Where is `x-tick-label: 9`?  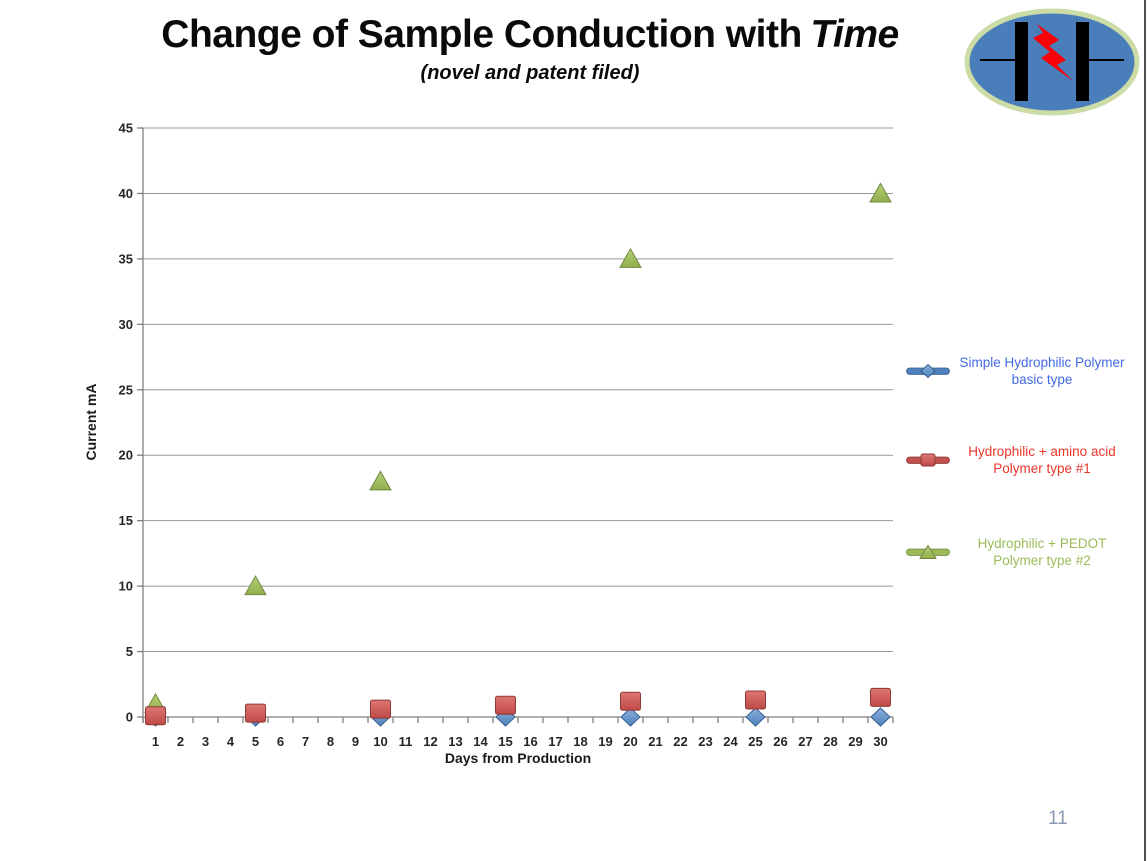
x-tick-label: 9 is located at coordinates (355, 741).